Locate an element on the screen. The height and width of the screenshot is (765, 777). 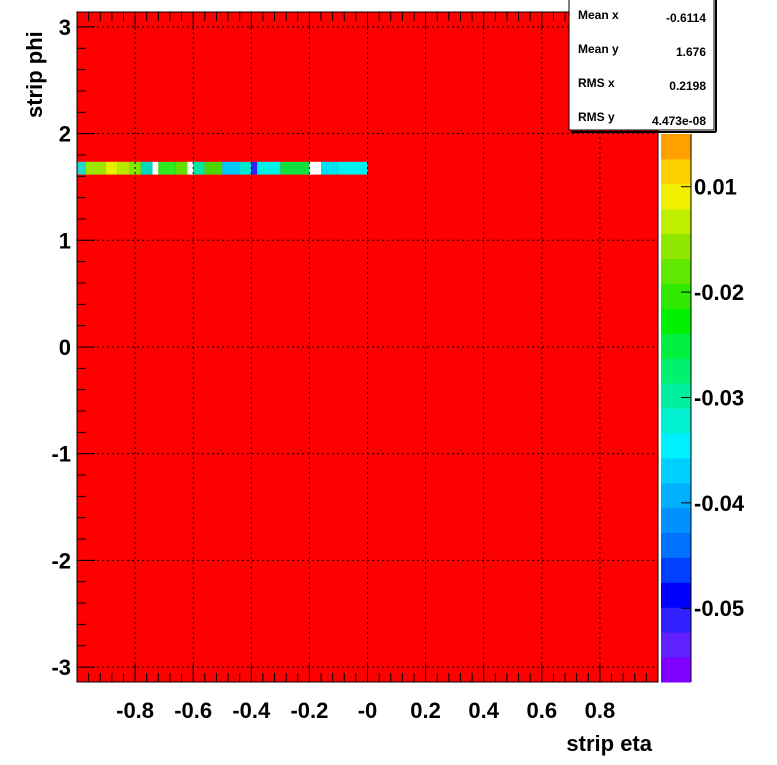
x-tick-label-6: 0.4 is located at coordinates (483, 710).